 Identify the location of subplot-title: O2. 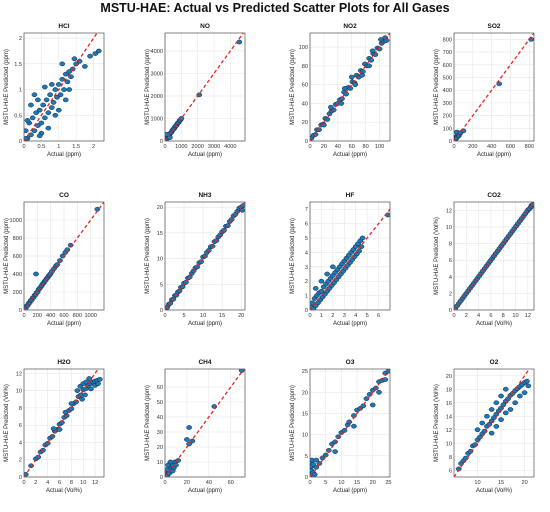
(494, 362).